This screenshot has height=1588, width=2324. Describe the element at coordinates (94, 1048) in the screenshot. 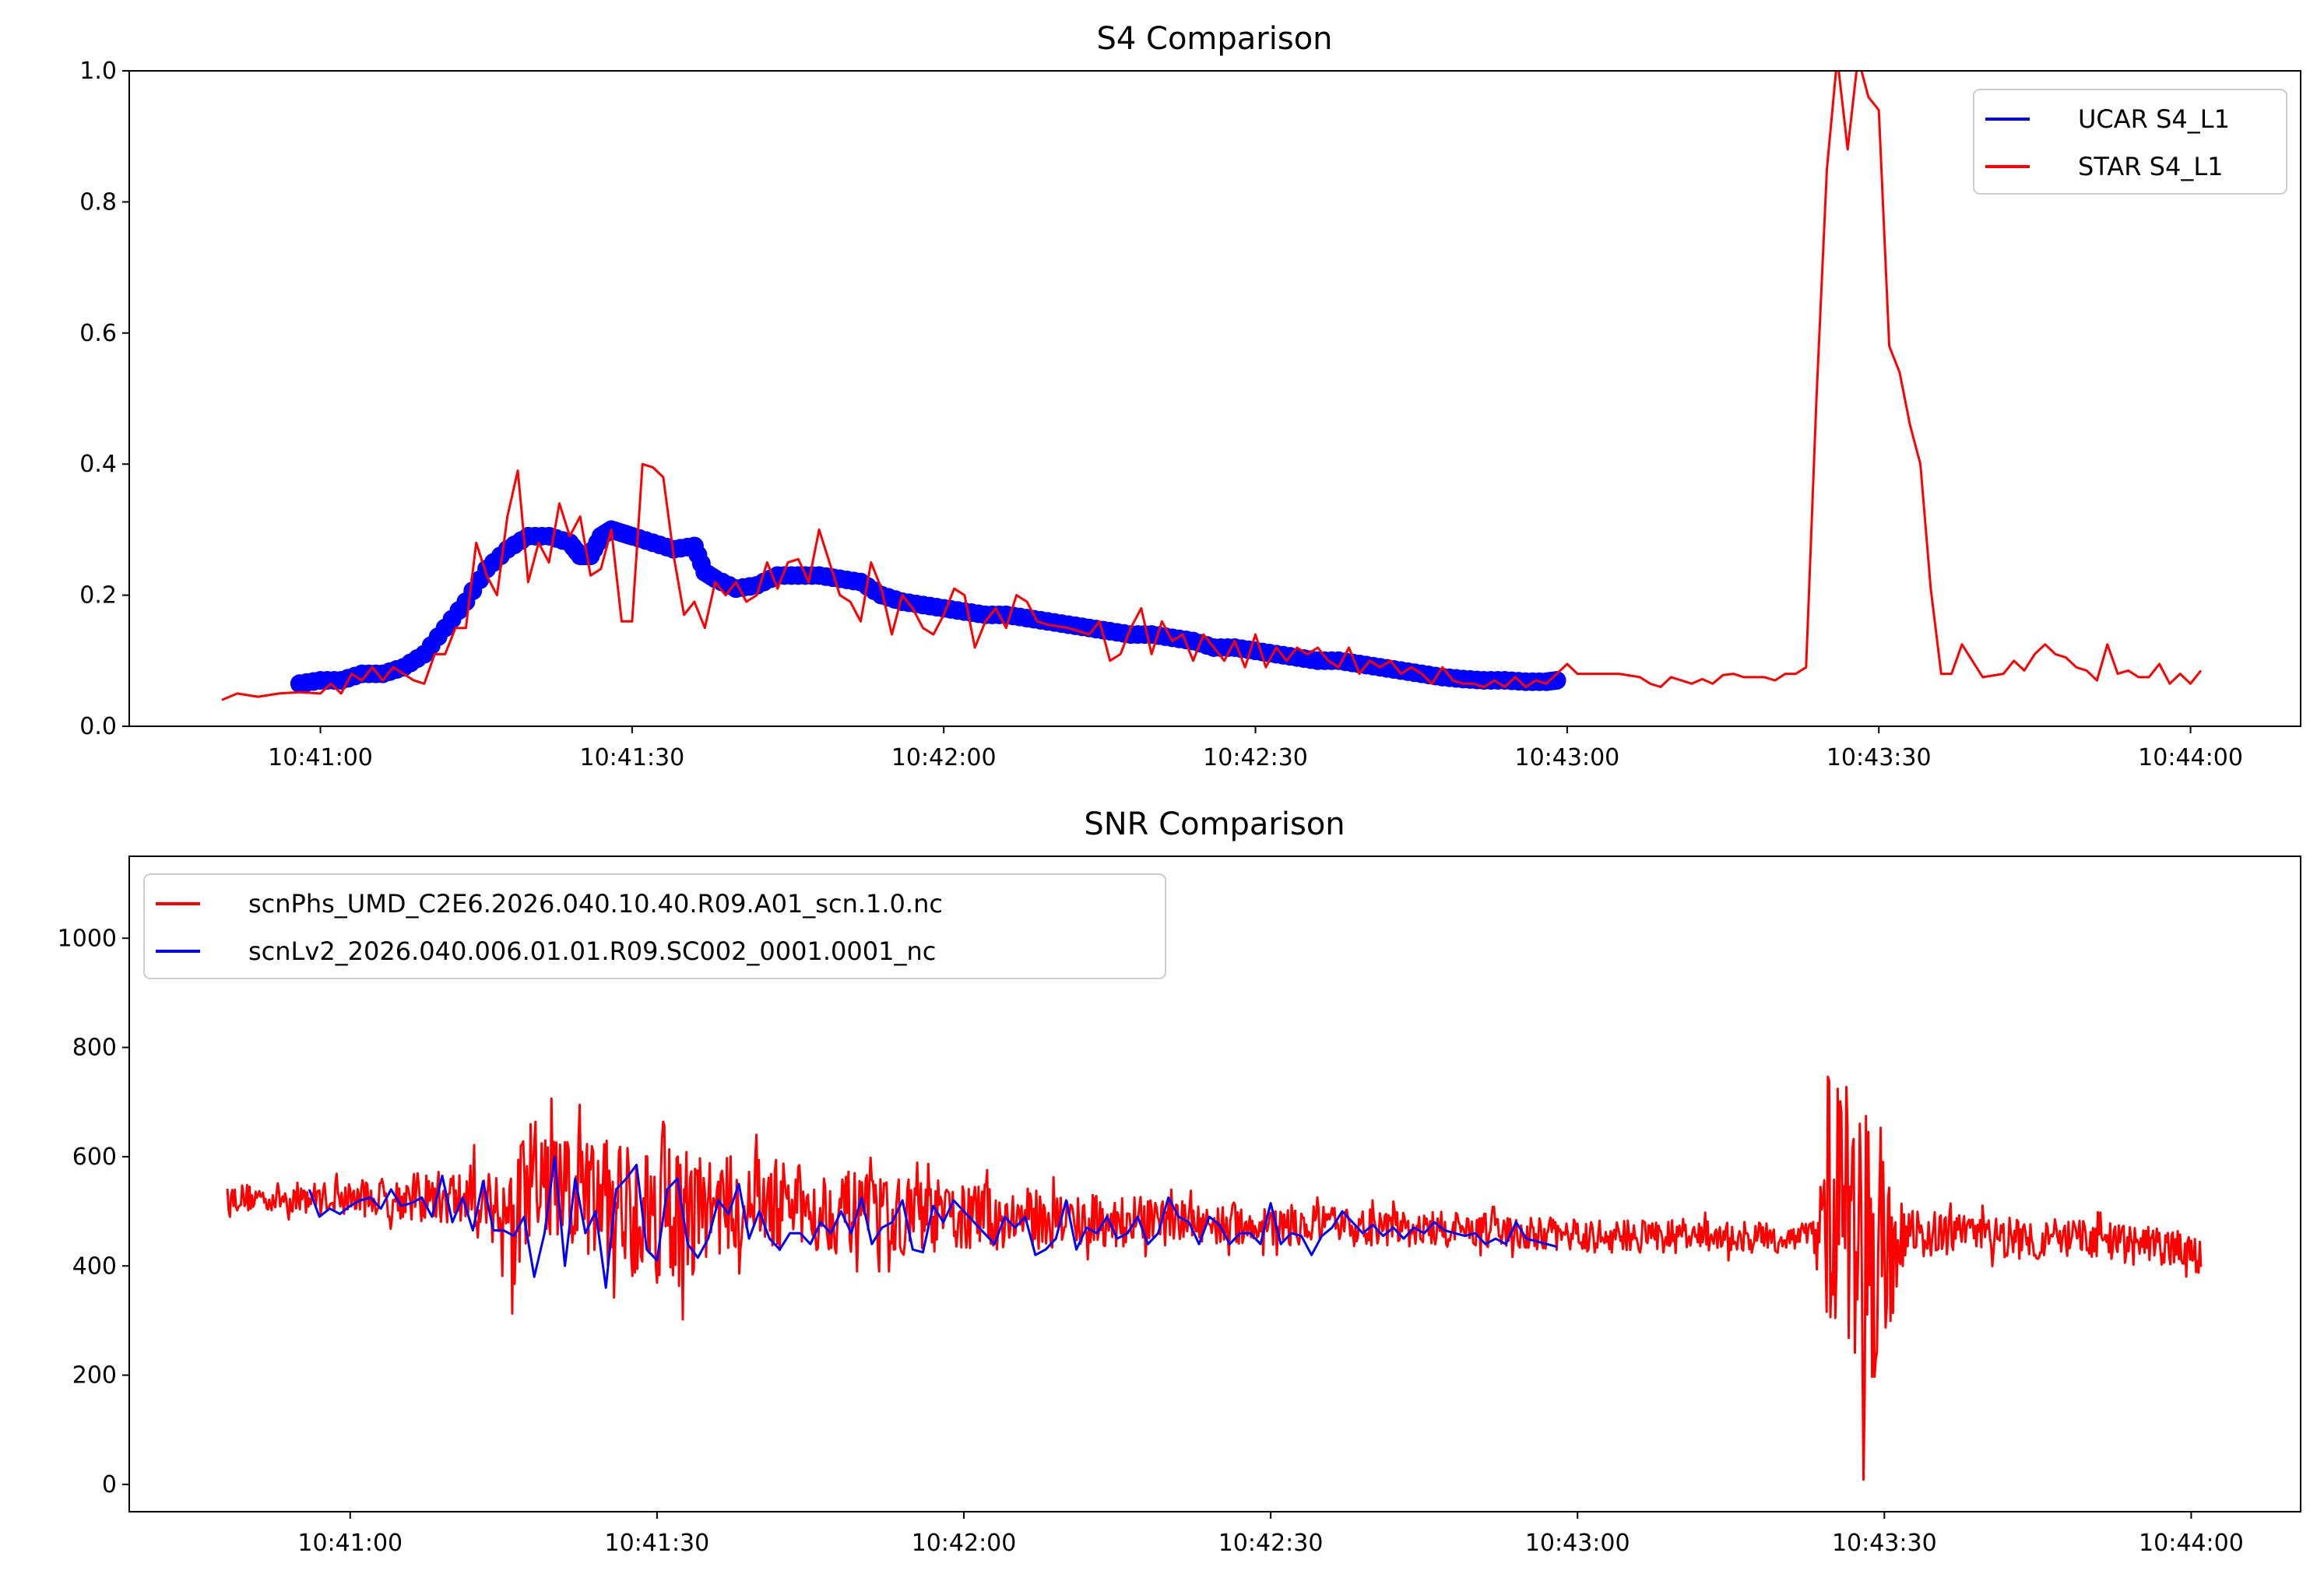

I see `y-tick-label: 800` at that location.